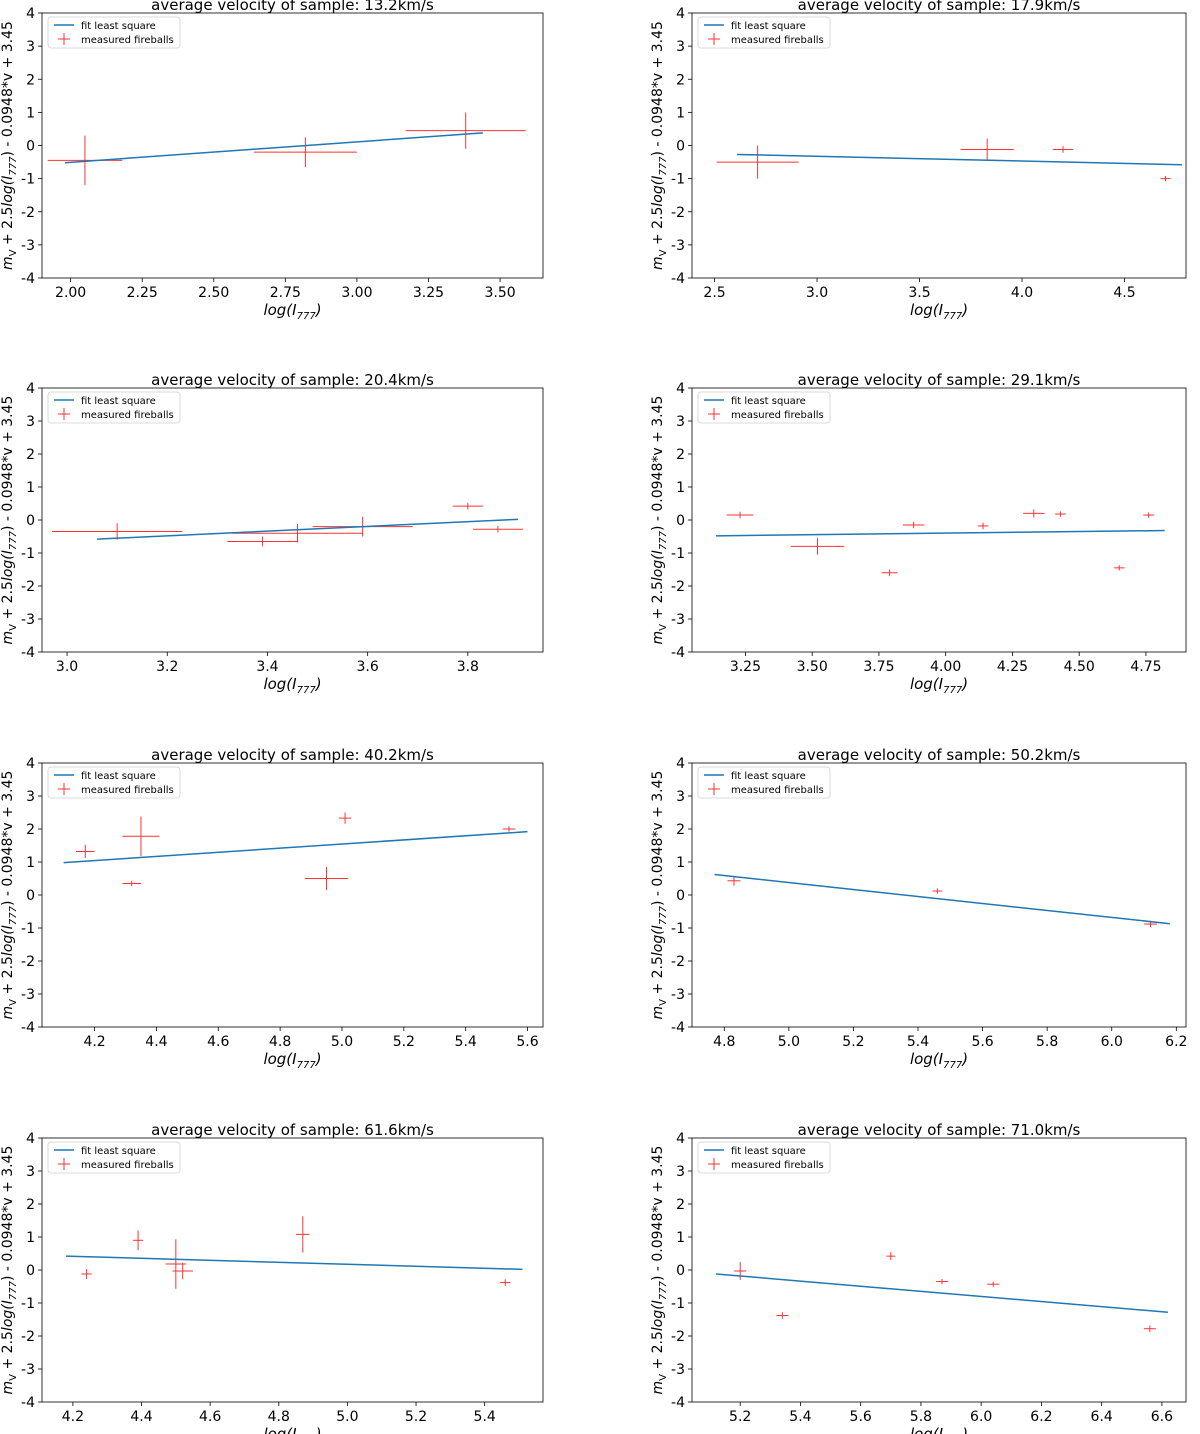 The width and height of the screenshot is (1200, 1434). I want to click on x-tick-label: 4.4, so click(156, 1042).